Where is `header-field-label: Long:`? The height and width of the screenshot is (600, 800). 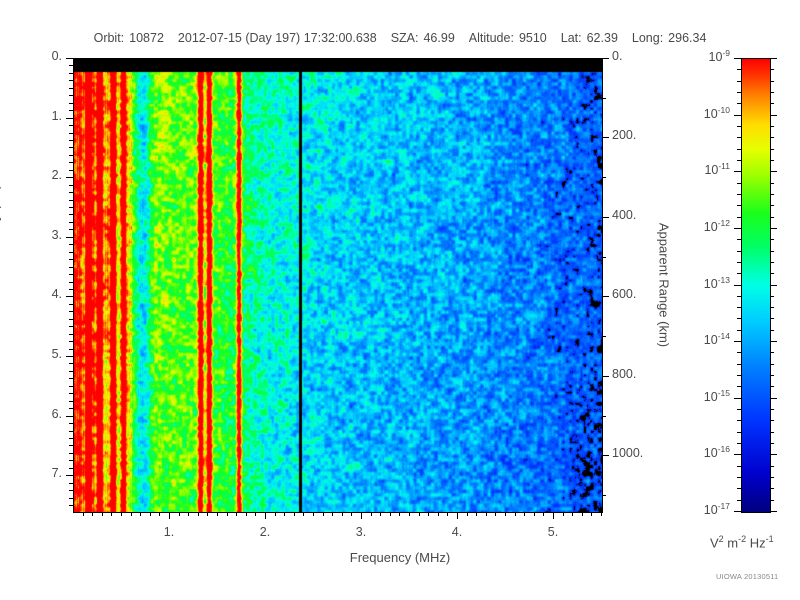 header-field-label: Long: is located at coordinates (647, 38).